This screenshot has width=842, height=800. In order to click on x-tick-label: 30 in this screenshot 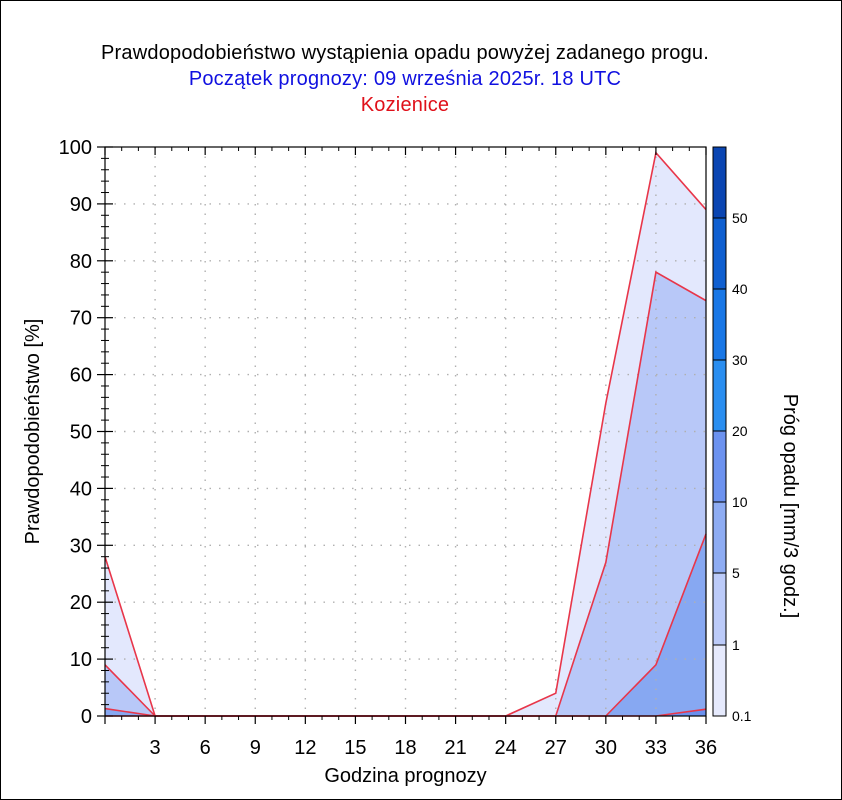, I will do `click(606, 748)`.